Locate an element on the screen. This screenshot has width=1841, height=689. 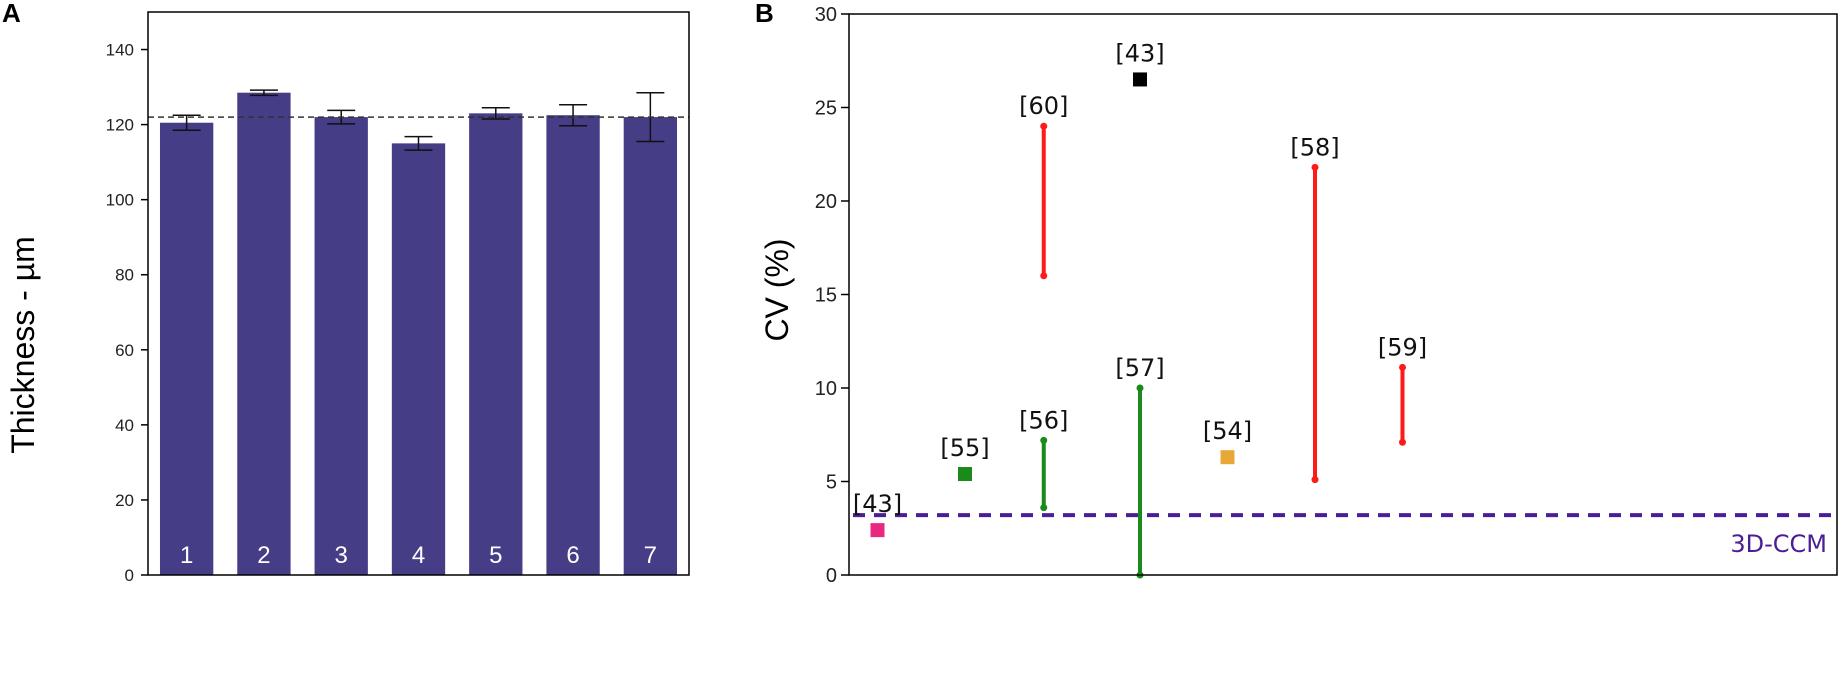
bar-category-label: 5 is located at coordinates (495, 555).